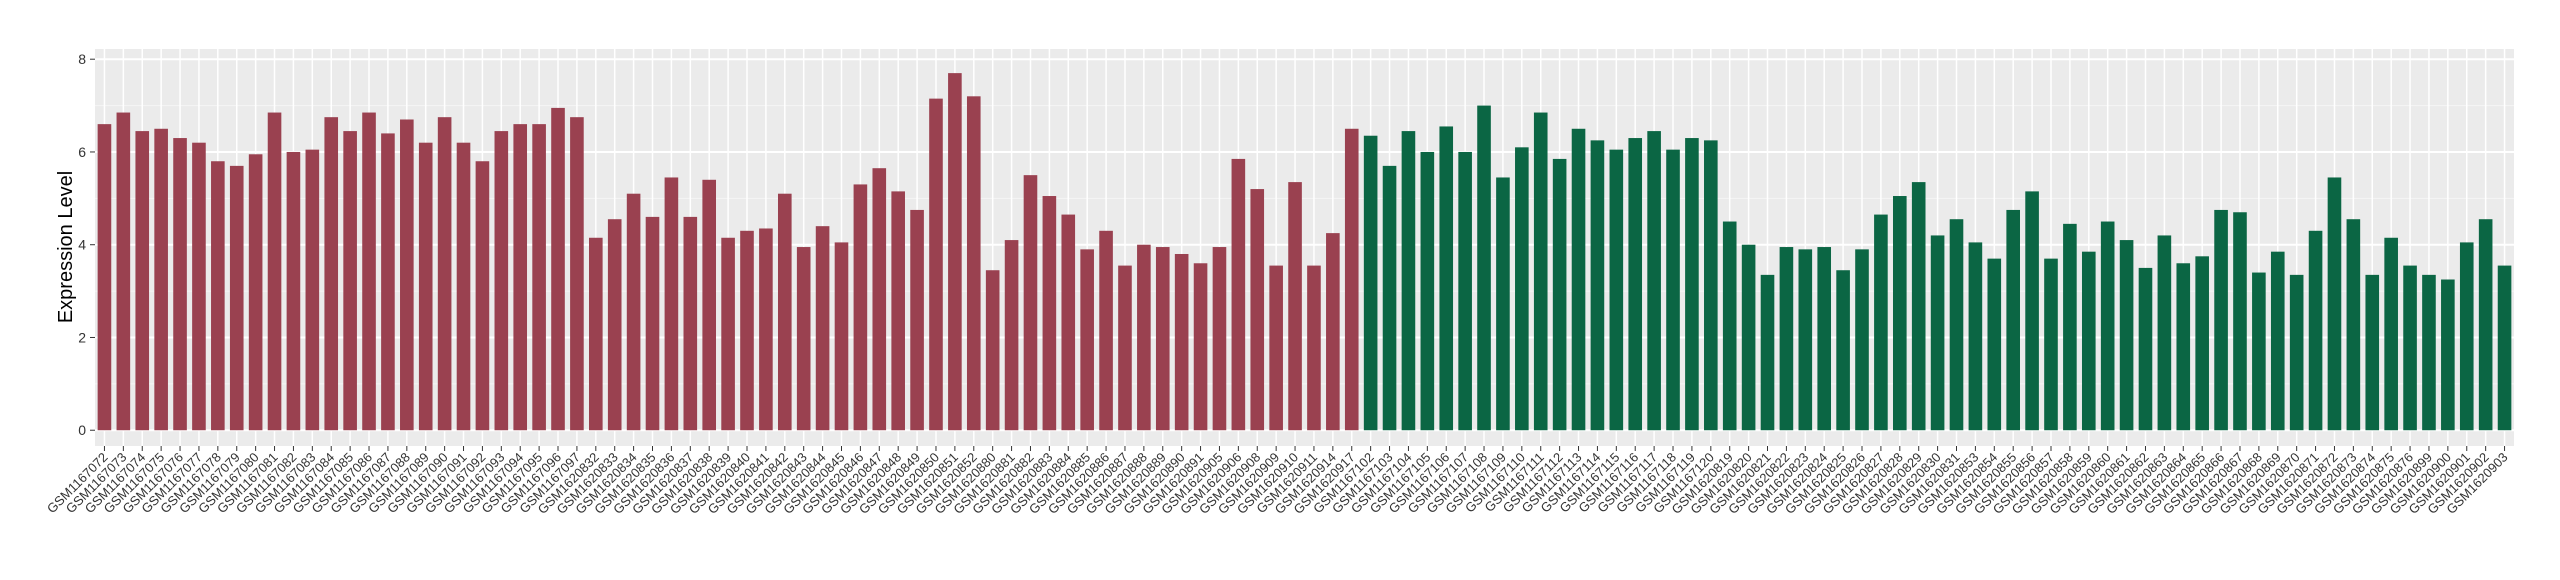 This screenshot has width=2560, height=580. Describe the element at coordinates (82, 152) in the screenshot. I see `y-tick-label: 6` at that location.